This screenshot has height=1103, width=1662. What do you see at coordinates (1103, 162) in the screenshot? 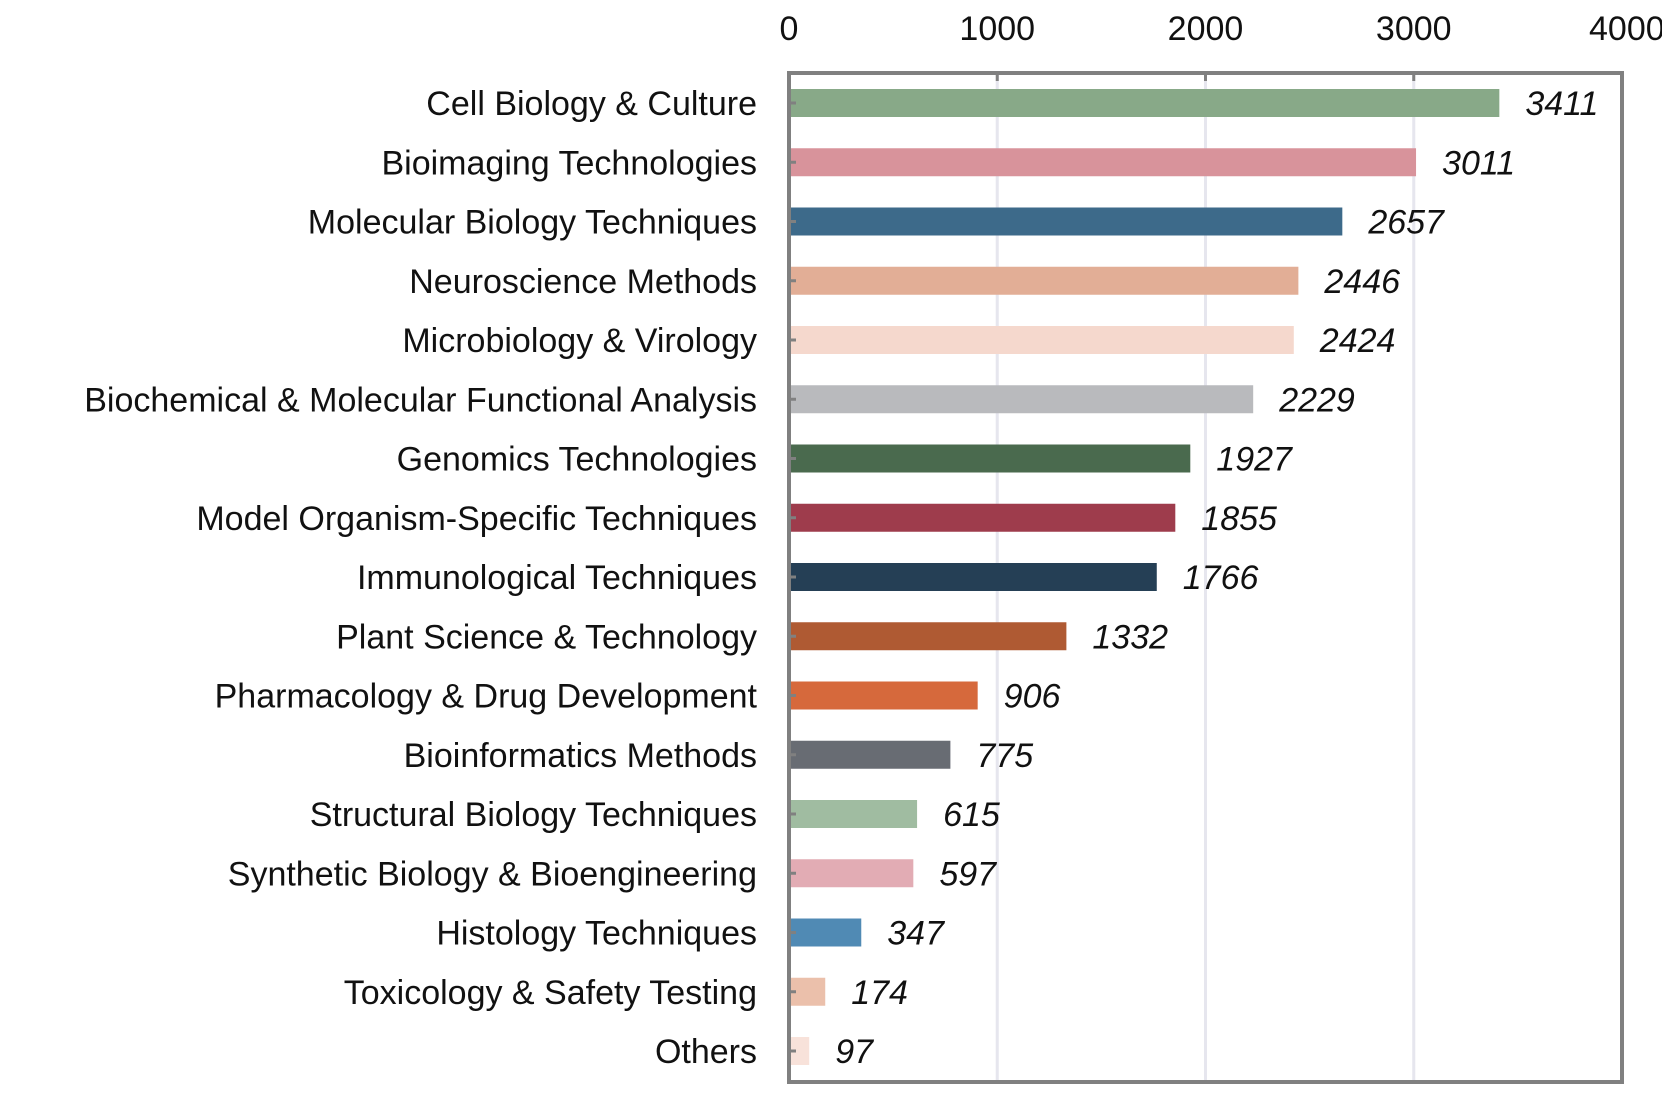
I see `bar-bioimaging-technologies` at bounding box center [1103, 162].